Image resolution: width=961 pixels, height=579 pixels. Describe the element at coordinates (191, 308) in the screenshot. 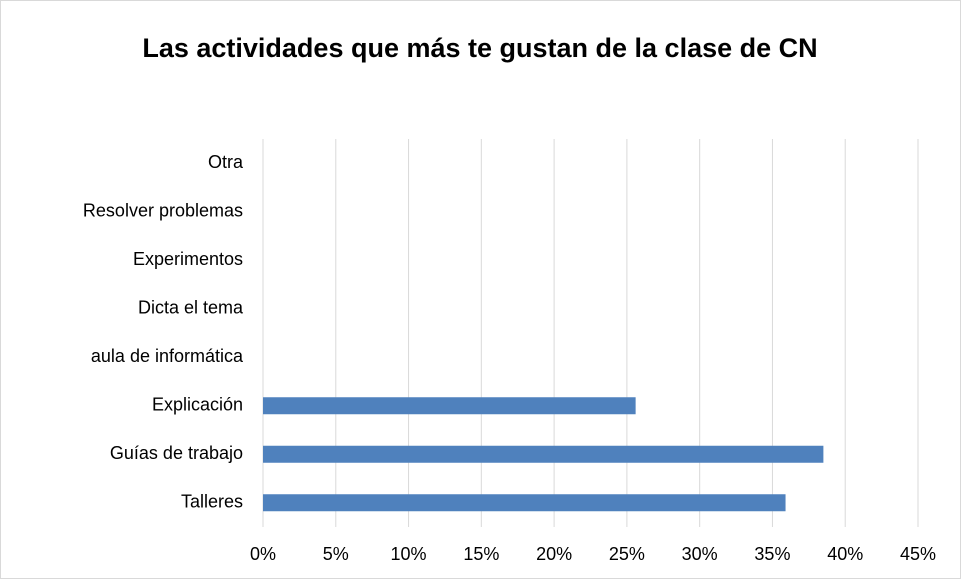

I see `y-tick-label: Dicta el tema` at that location.